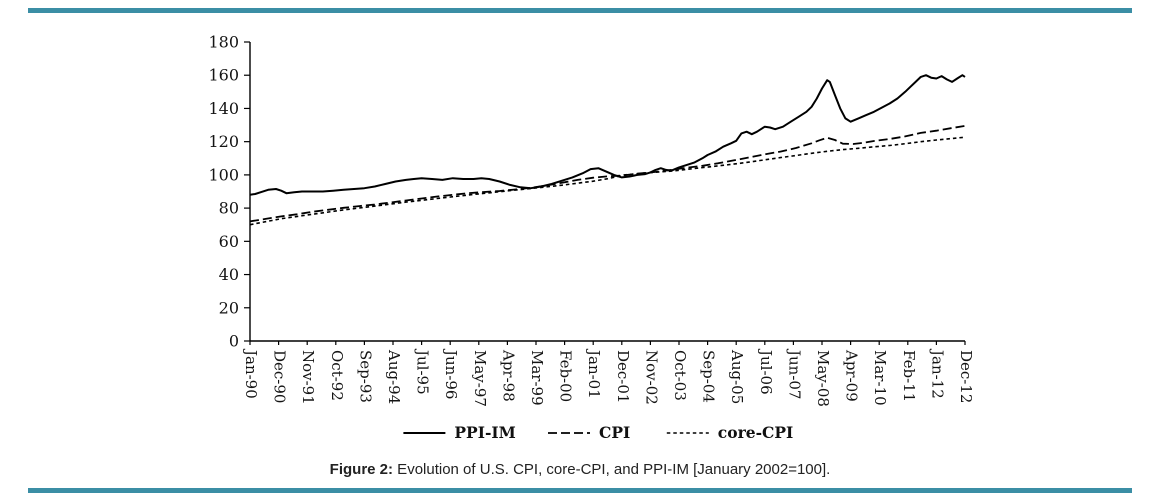 This screenshot has height=502, width=1160. What do you see at coordinates (280, 376) in the screenshot?
I see `x-tick-label: Dec-90` at bounding box center [280, 376].